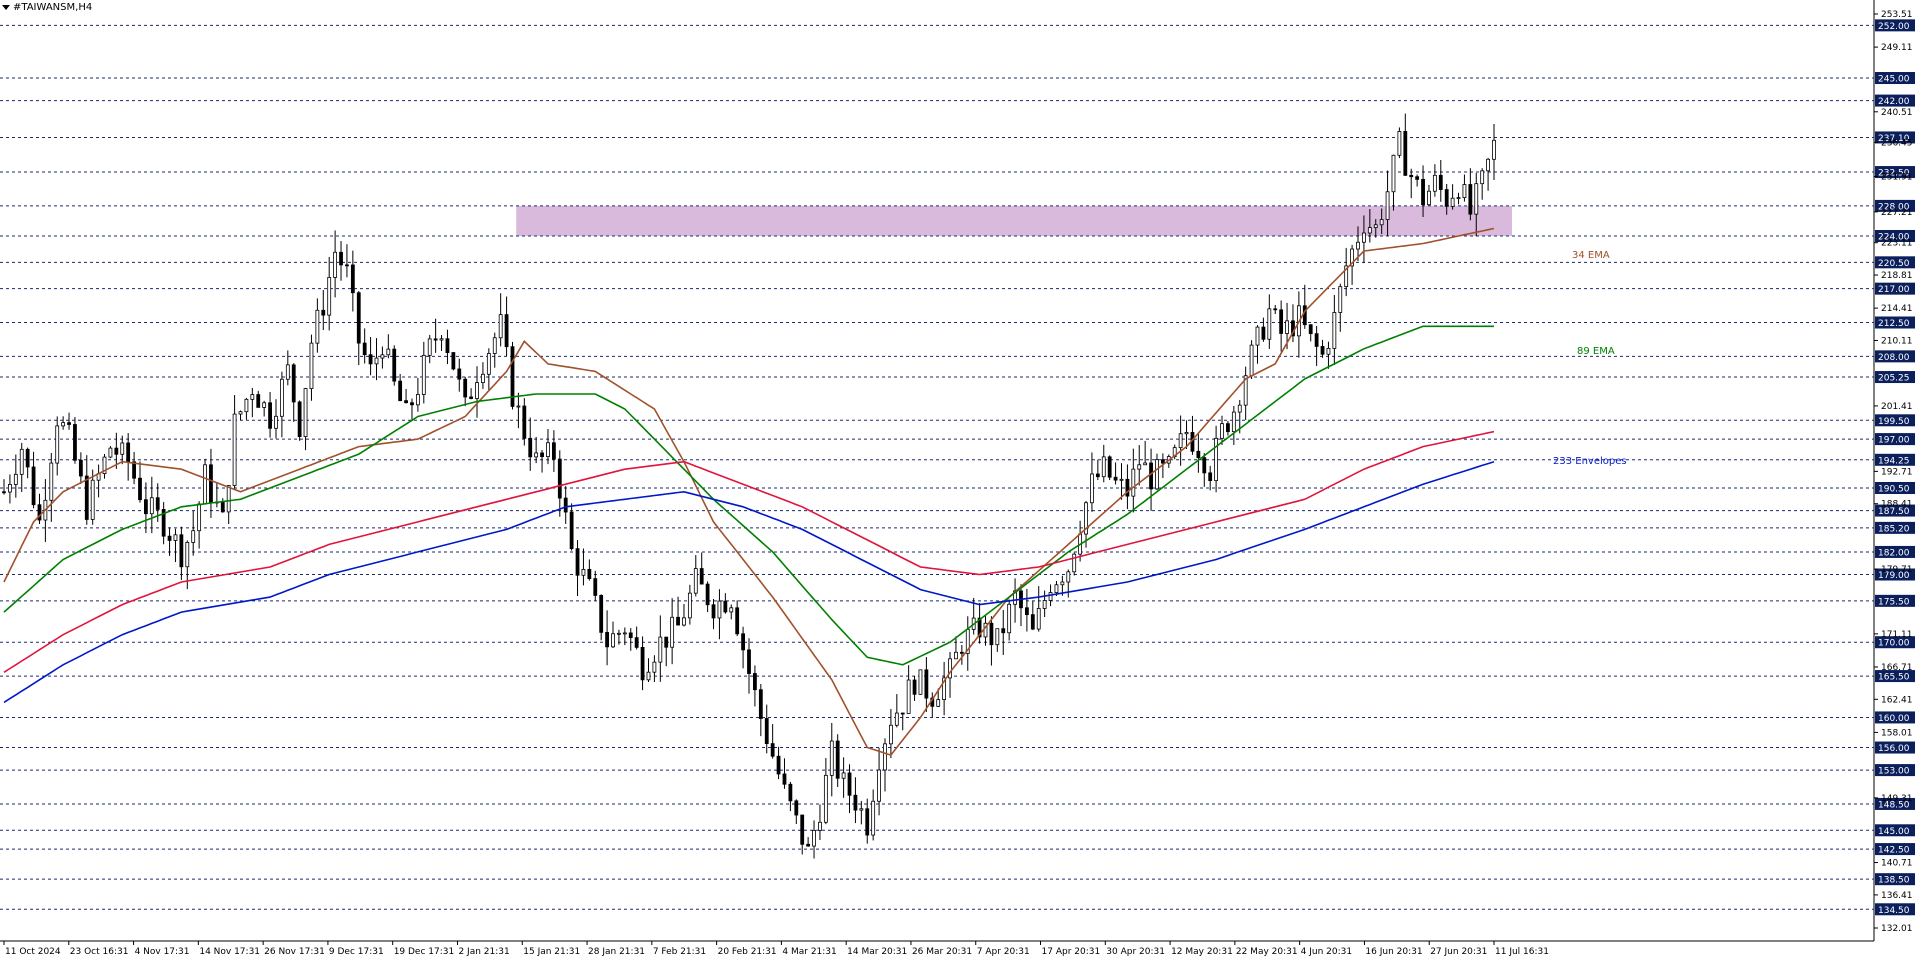 Image resolution: width=1916 pixels, height=963 pixels. I want to click on time-tick-label: 26 Mar 20:31, so click(942, 952).